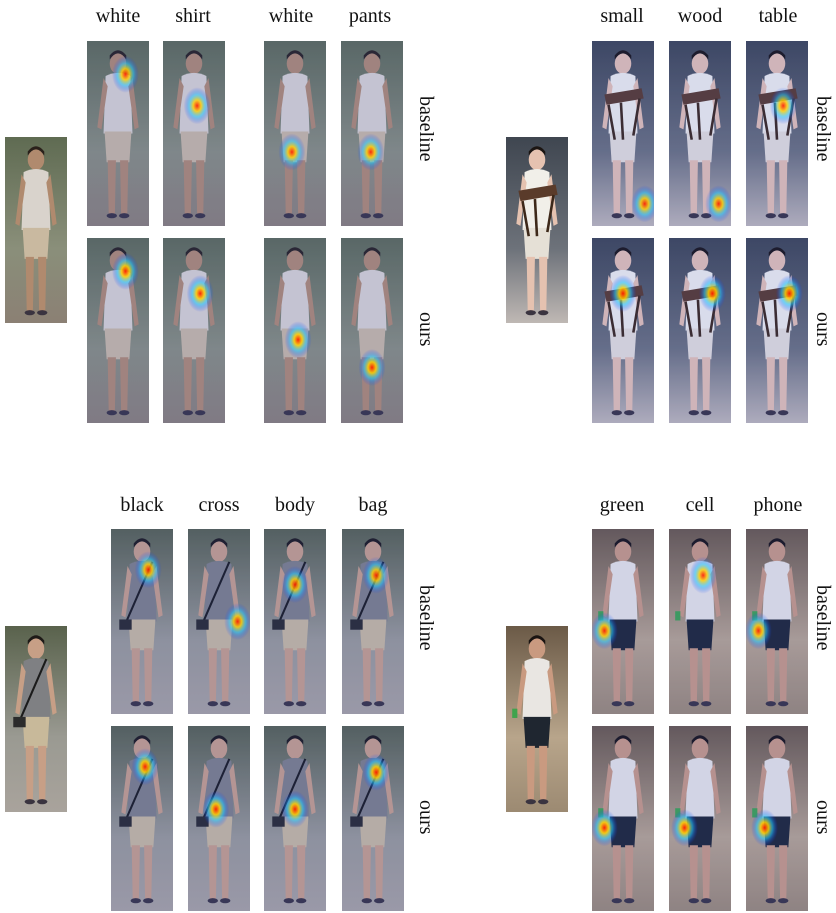 This screenshot has height=913, width=836. Describe the element at coordinates (700, 16) in the screenshot. I see `word-label: wood` at that location.